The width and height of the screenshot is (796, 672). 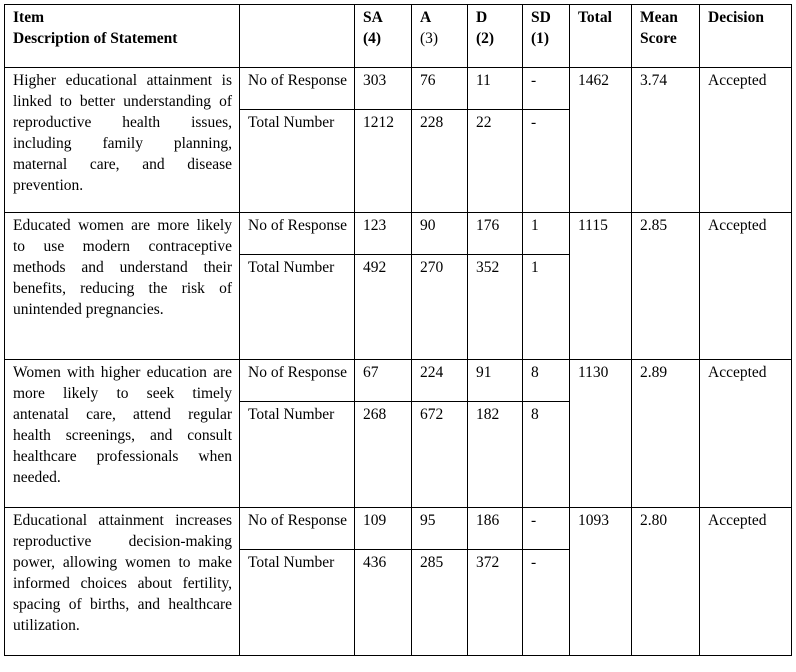 What do you see at coordinates (95, 38) in the screenshot?
I see `description-label: Description of Statement` at bounding box center [95, 38].